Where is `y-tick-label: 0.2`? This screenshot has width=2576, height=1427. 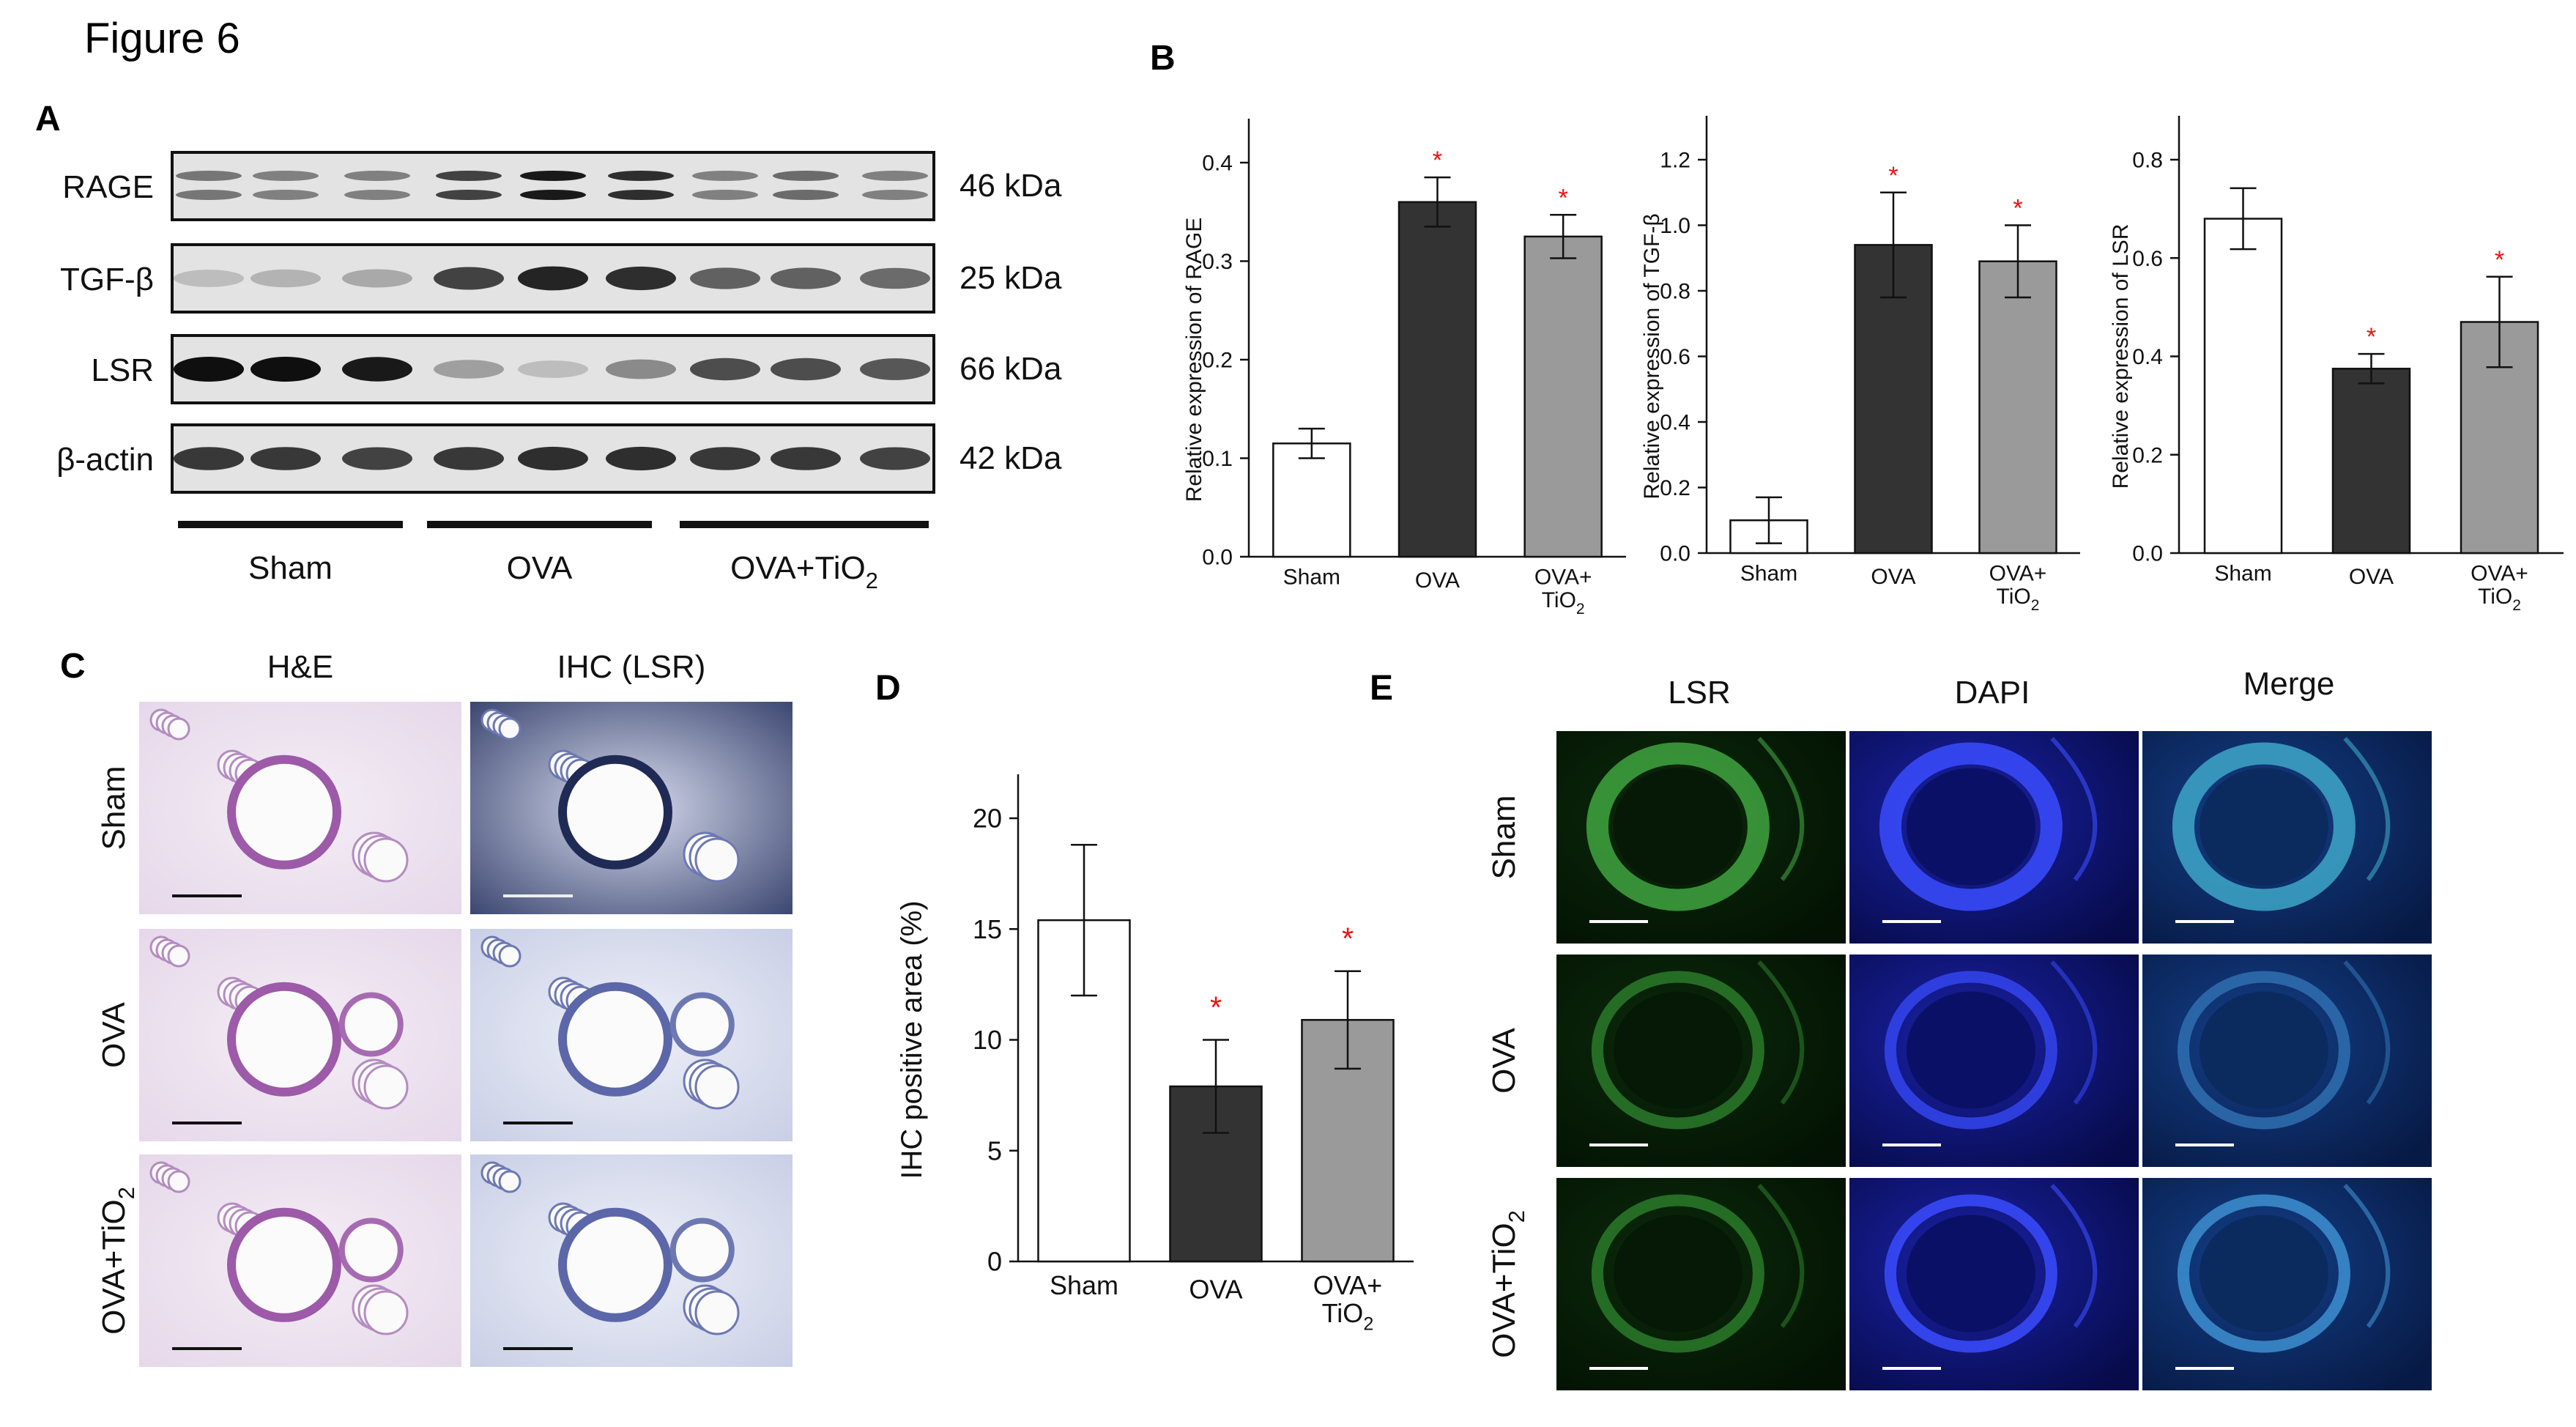
y-tick-label: 0.2 is located at coordinates (2147, 455).